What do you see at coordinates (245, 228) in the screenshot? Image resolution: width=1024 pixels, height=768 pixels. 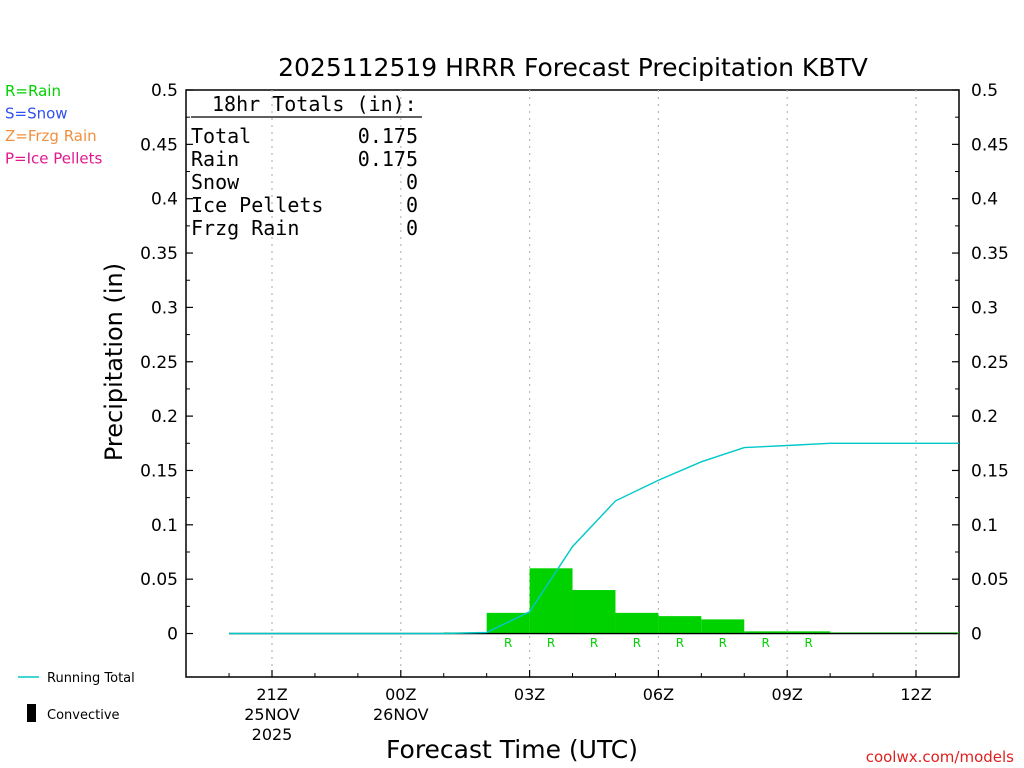 I see `totals-row-label: Frzg Rain` at bounding box center [245, 228].